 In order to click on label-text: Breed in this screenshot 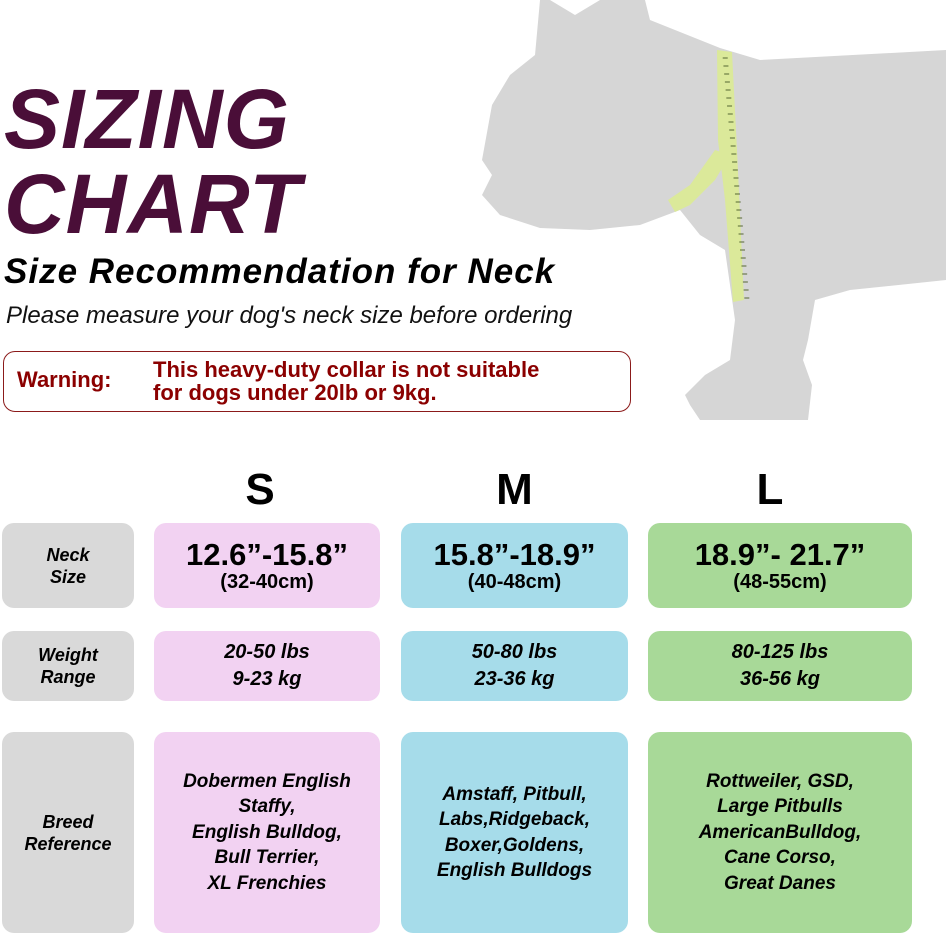, I will do `click(68, 821)`.